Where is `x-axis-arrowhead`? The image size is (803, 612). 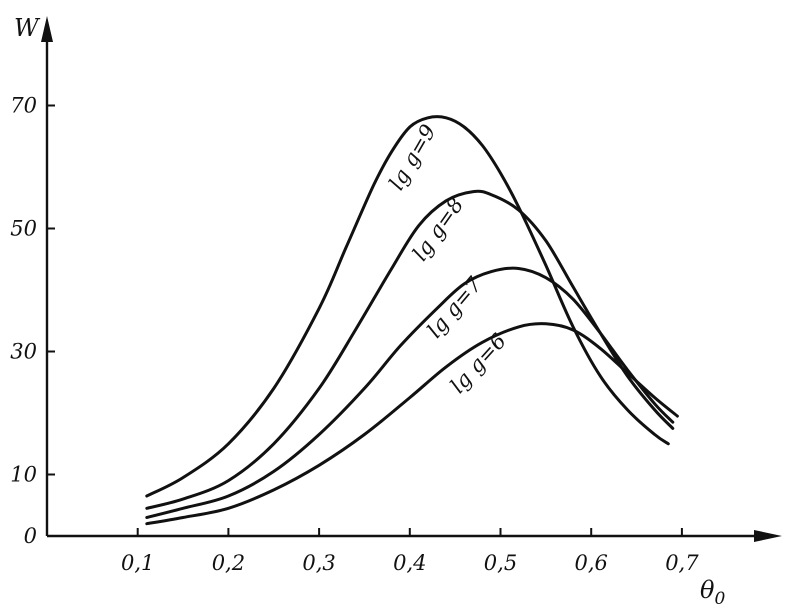
x-axis-arrowhead is located at coordinates (768, 536).